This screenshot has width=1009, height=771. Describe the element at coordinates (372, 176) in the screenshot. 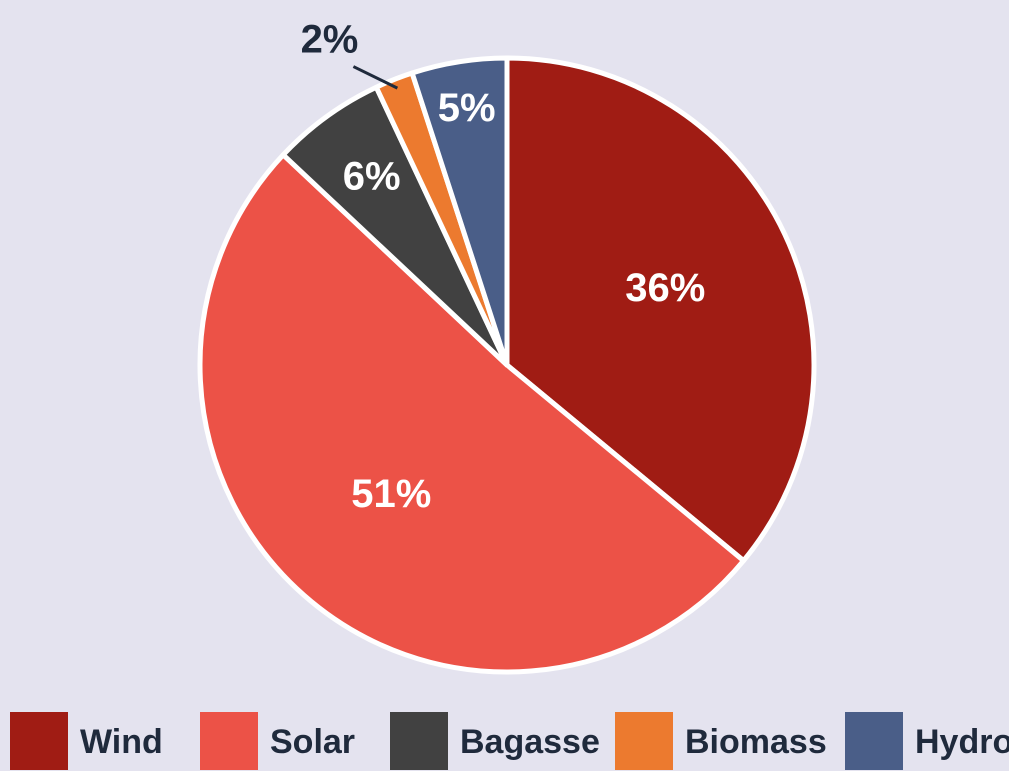

I see `data-label: 6%` at that location.